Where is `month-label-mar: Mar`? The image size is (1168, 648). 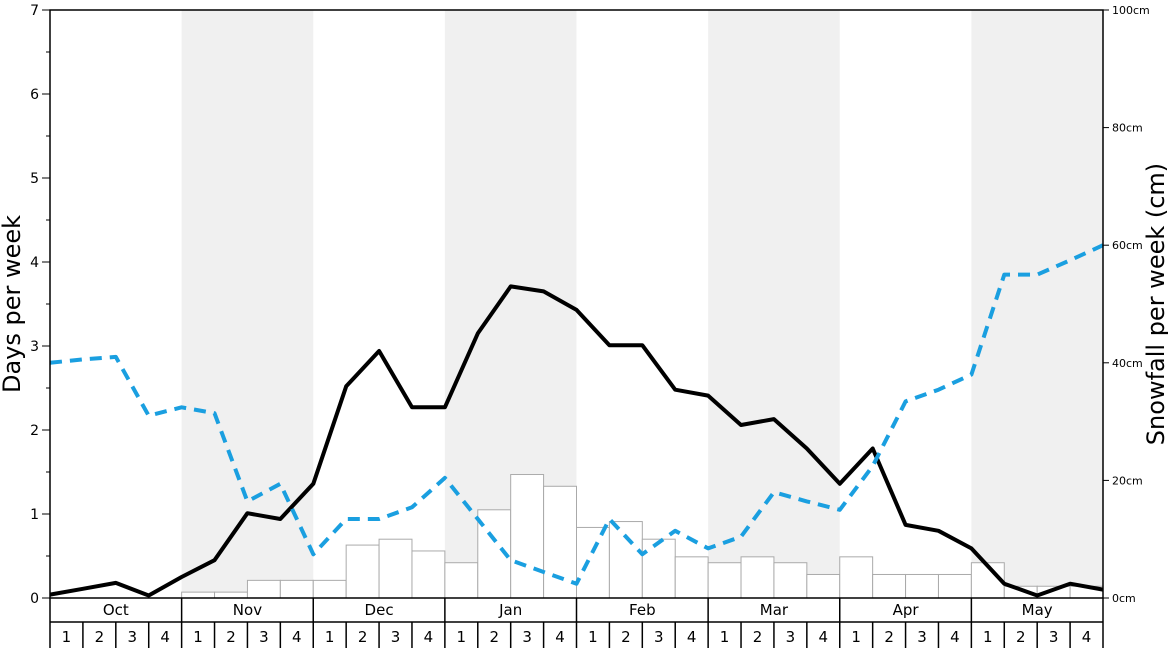
month-label-mar: Mar is located at coordinates (774, 610).